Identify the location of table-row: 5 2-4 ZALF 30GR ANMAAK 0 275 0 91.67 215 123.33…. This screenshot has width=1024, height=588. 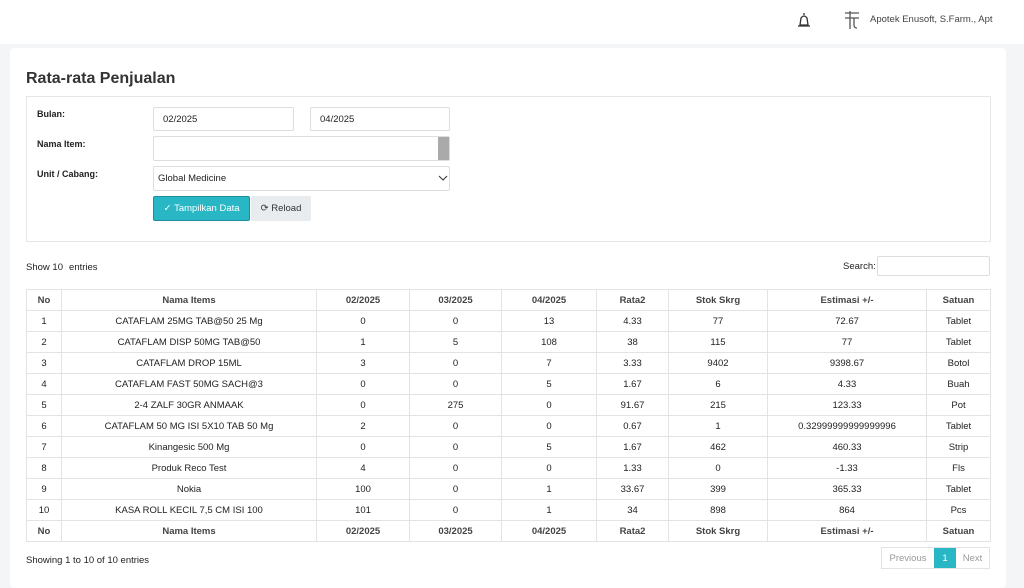
(508, 405).